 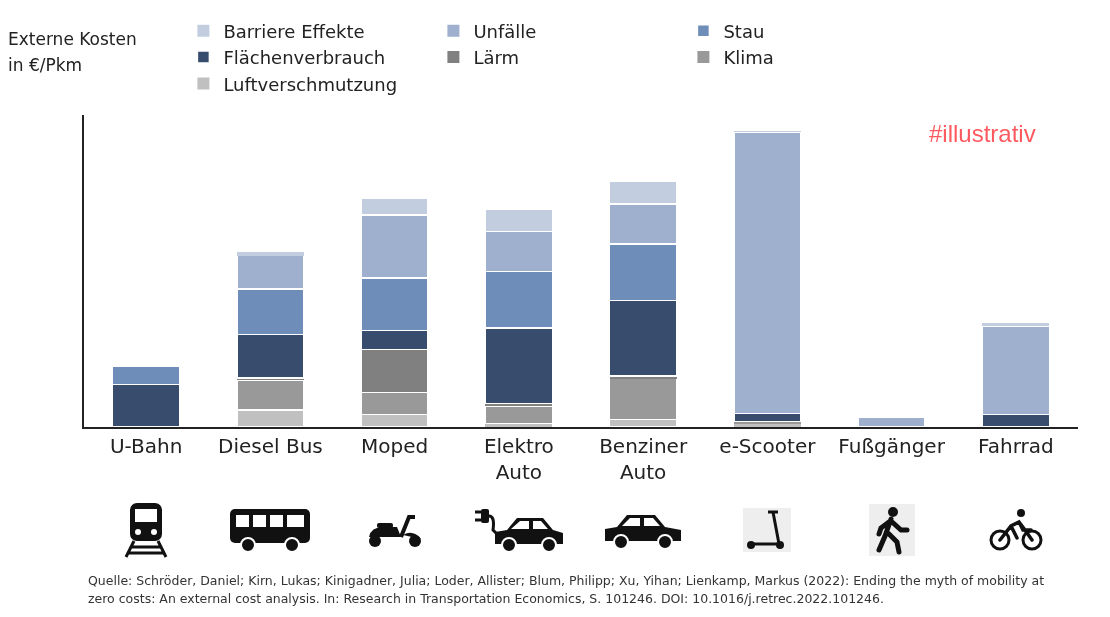 I want to click on x-tick-label: Fahrrad, so click(x=1016, y=446).